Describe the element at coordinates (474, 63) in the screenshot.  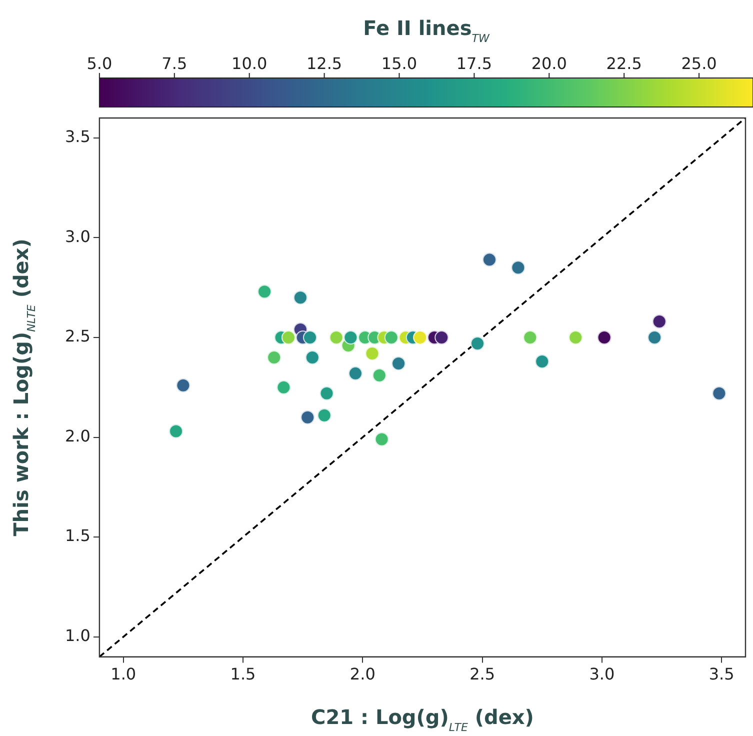
I see `color-bar-label: 17.5` at that location.